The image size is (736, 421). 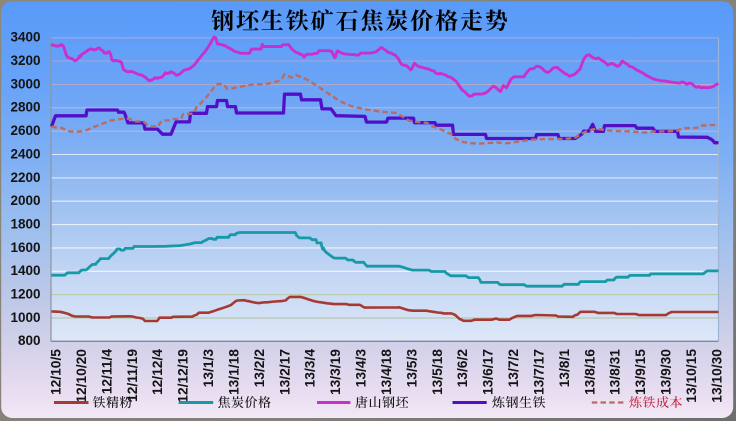 What do you see at coordinates (208, 368) in the screenshot?
I see `svg-text: 13/1/3` at bounding box center [208, 368].